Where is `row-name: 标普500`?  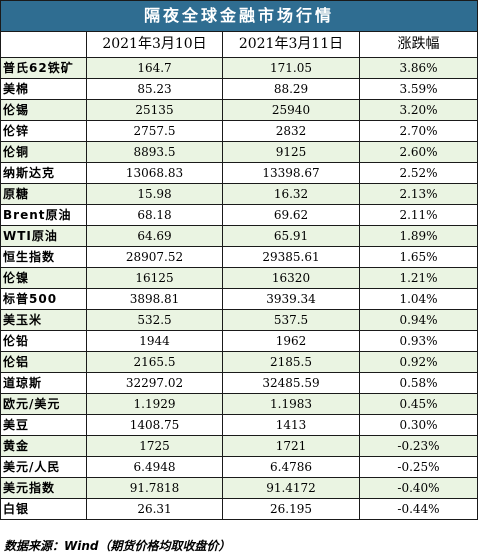
row-name: 标普500 is located at coordinates (43, 299).